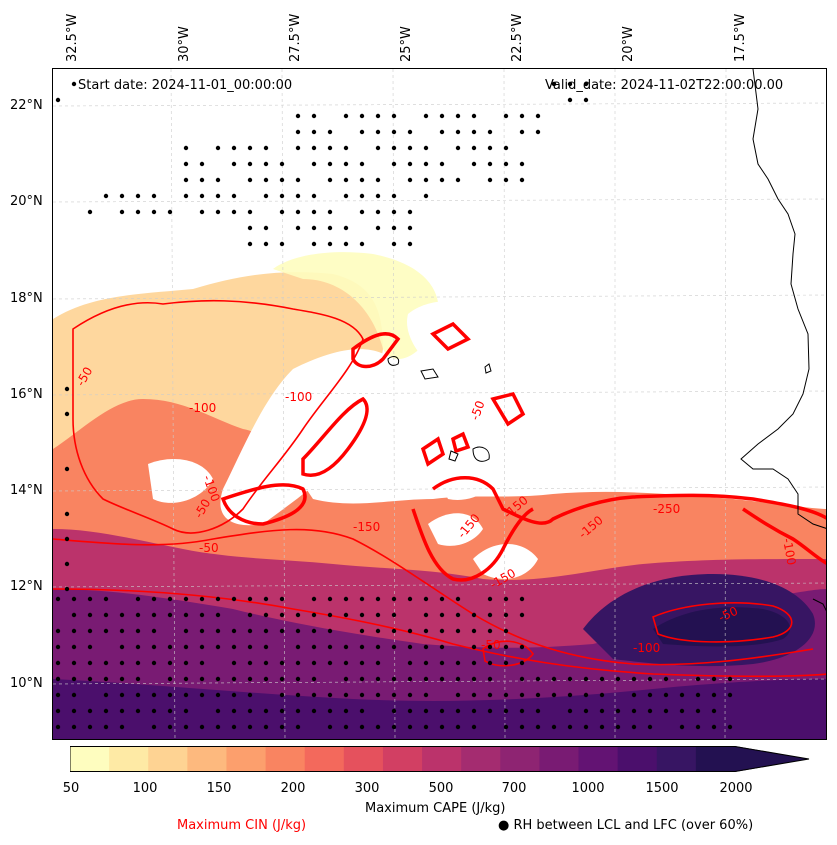  I want to click on colorbar, so click(440, 759).